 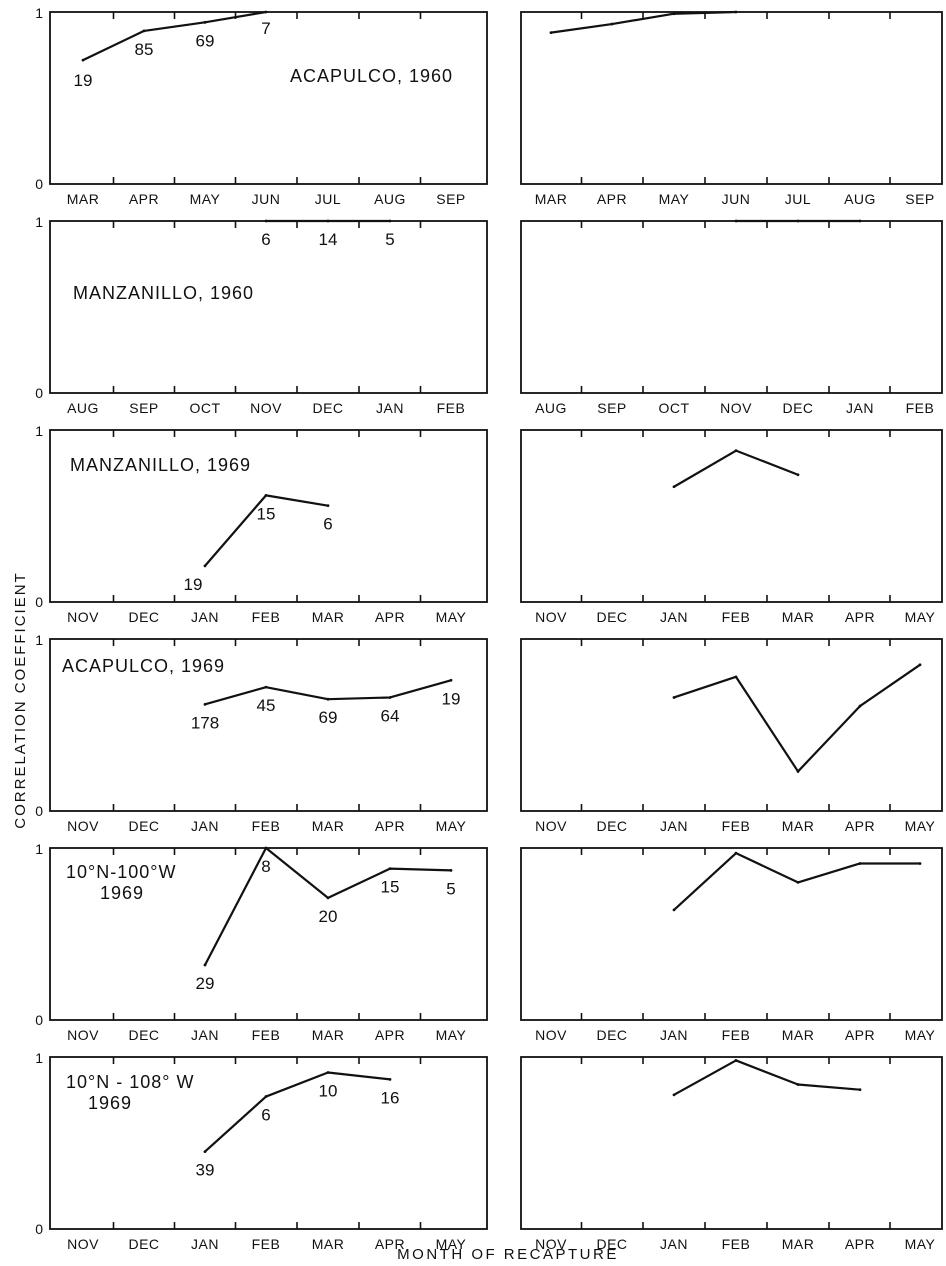 What do you see at coordinates (121, 882) in the screenshot?
I see `panel-title: 10°N-100°W 1969` at bounding box center [121, 882].